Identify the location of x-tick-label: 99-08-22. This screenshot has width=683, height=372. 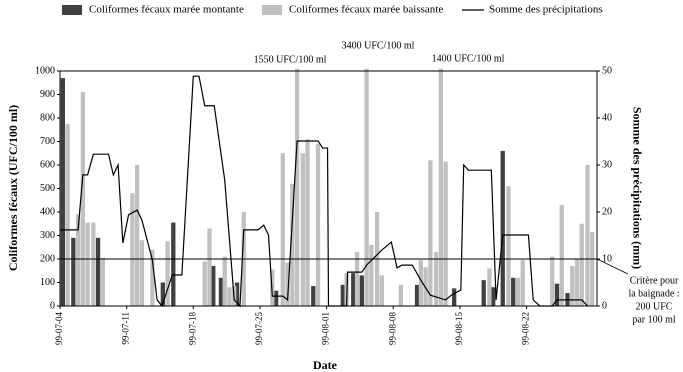
(526, 328).